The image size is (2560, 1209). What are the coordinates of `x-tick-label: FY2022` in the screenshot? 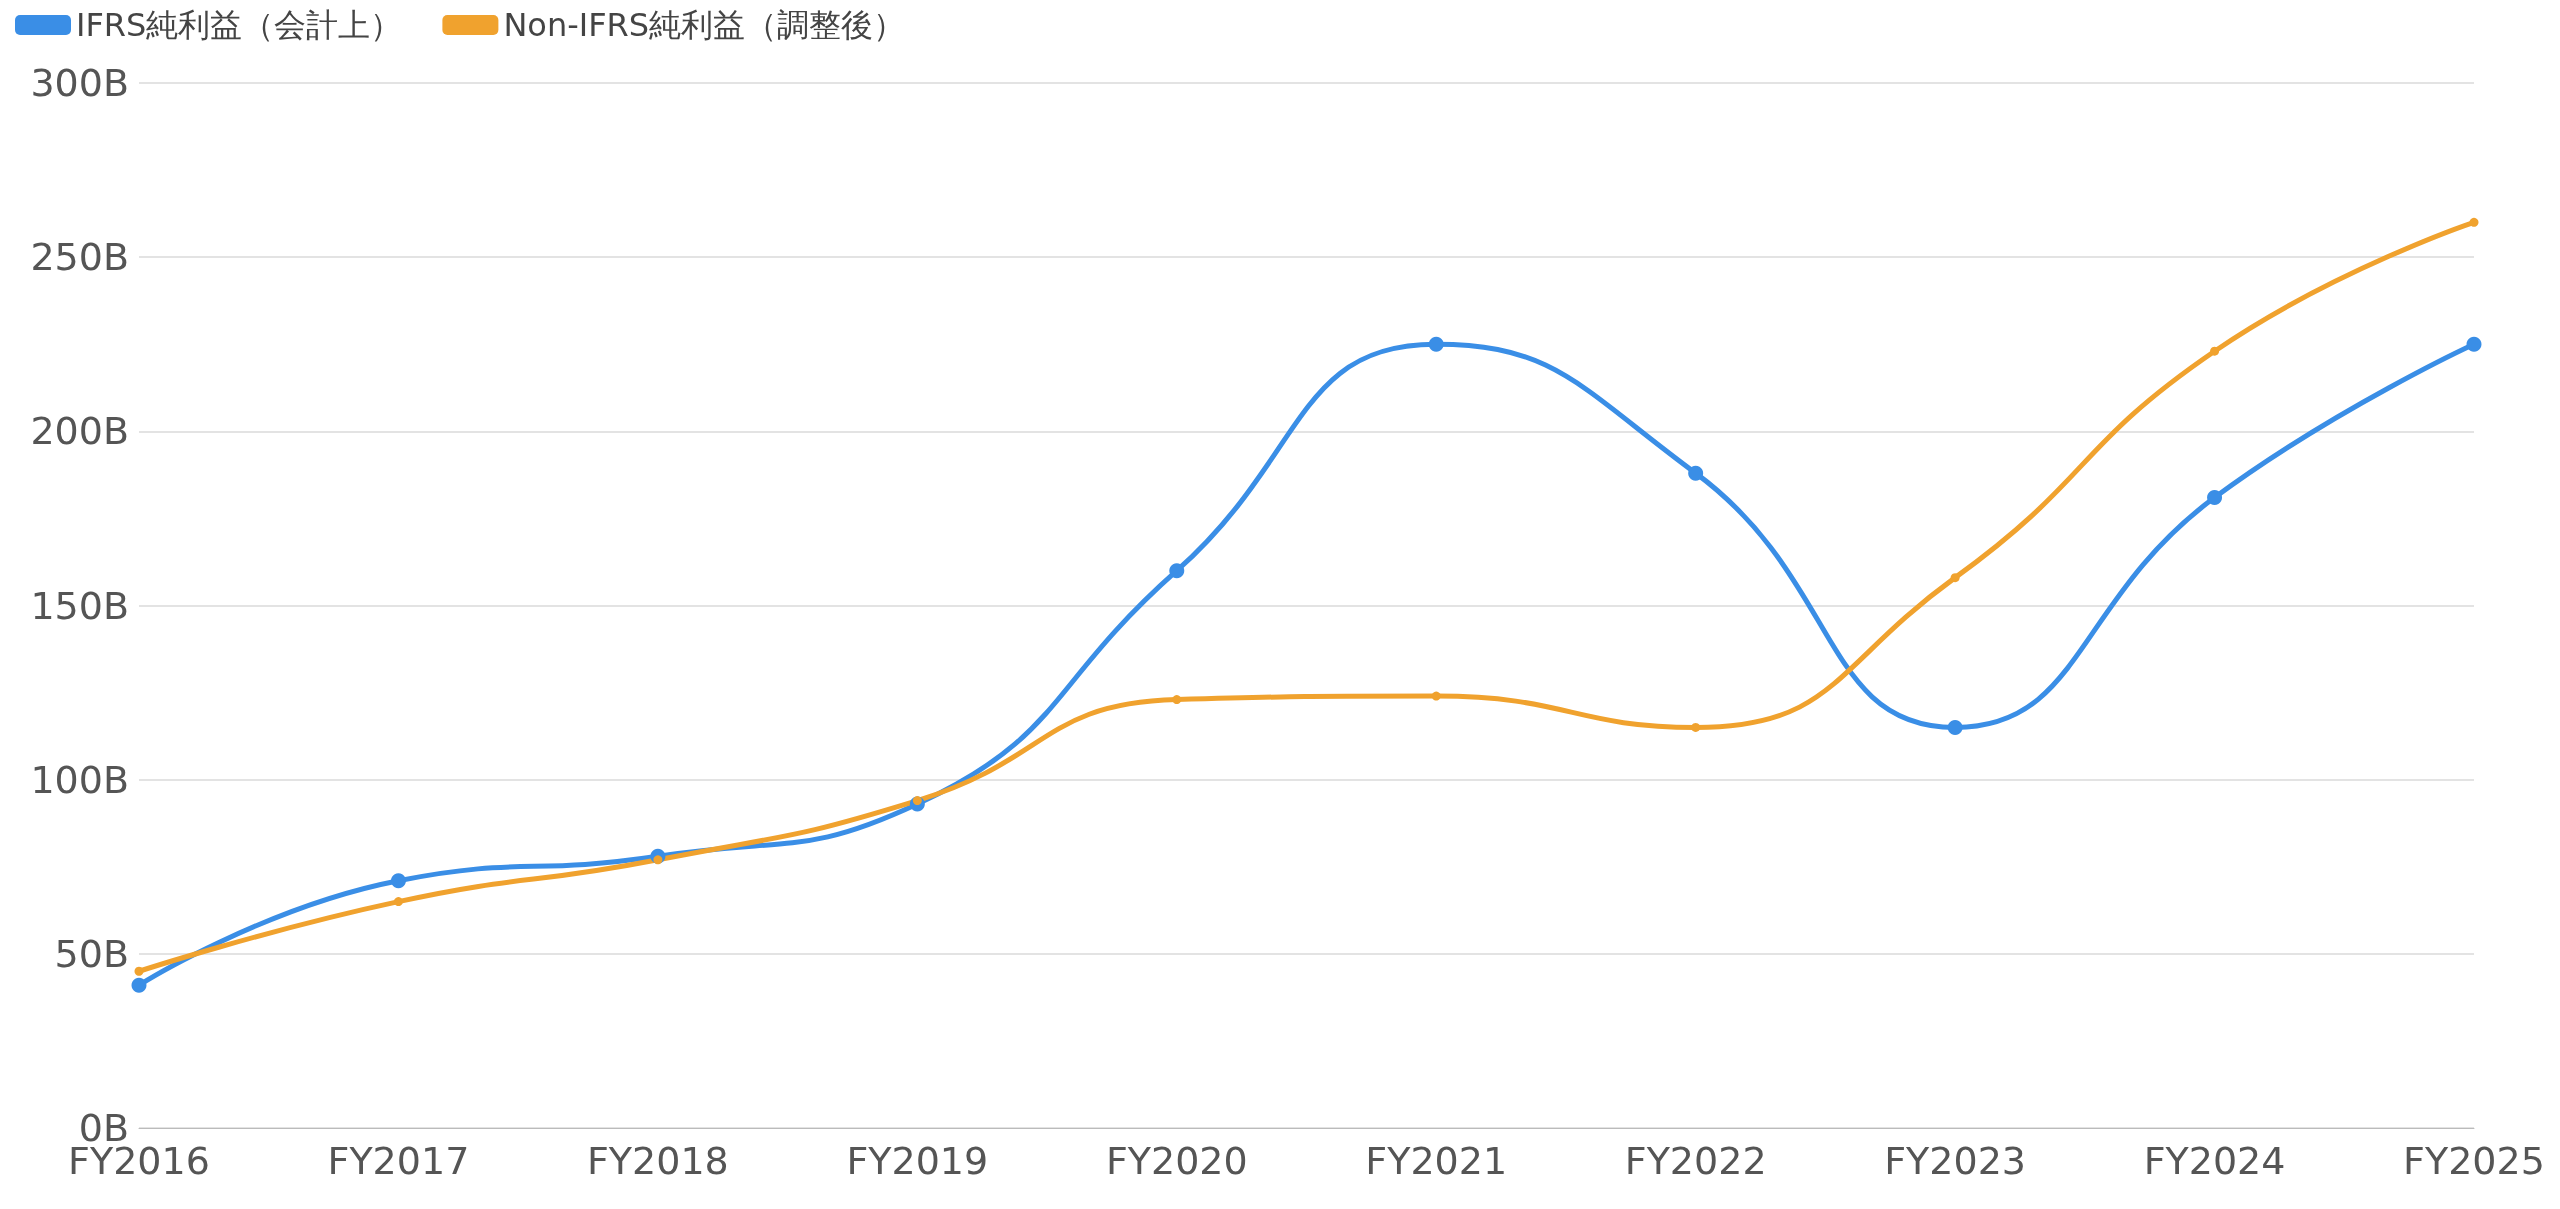 It's located at (1695, 1161).